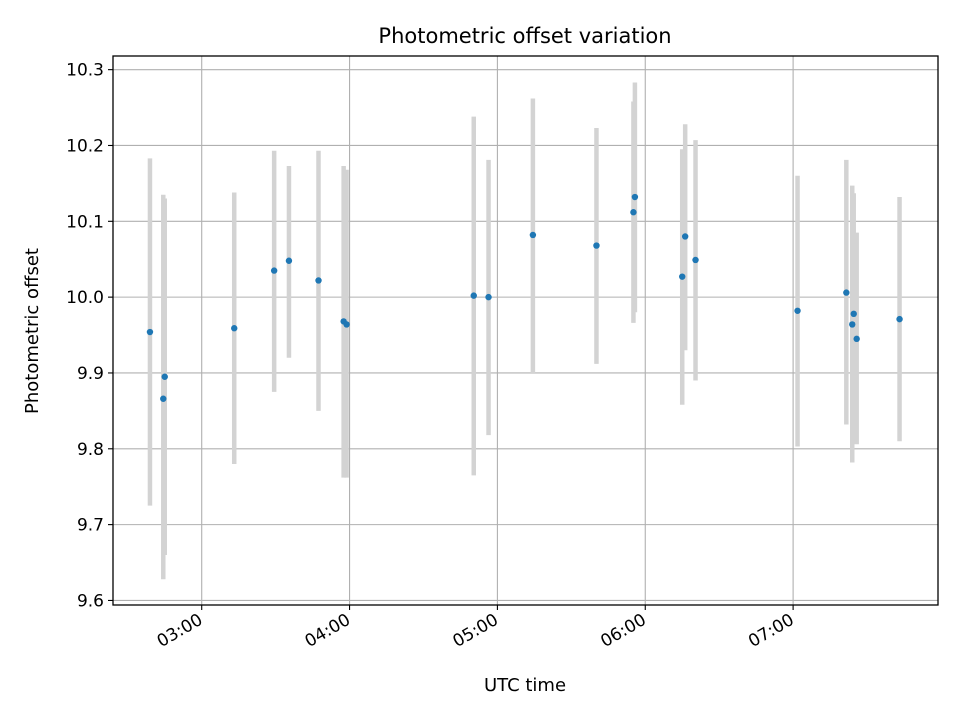 This screenshot has width=960, height=720. I want to click on x-axis-label: UTC time, so click(525, 685).